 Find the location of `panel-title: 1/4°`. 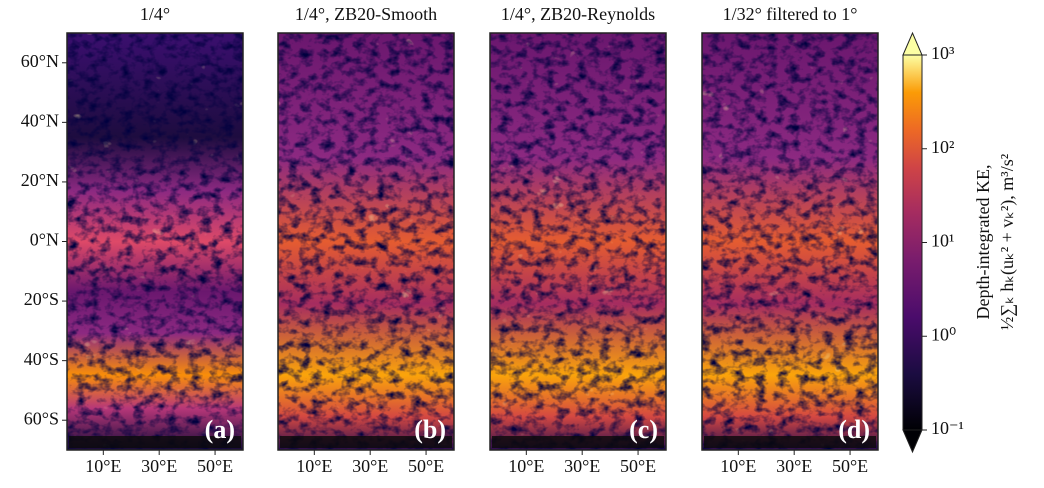

panel-title: 1/4° is located at coordinates (155, 14).